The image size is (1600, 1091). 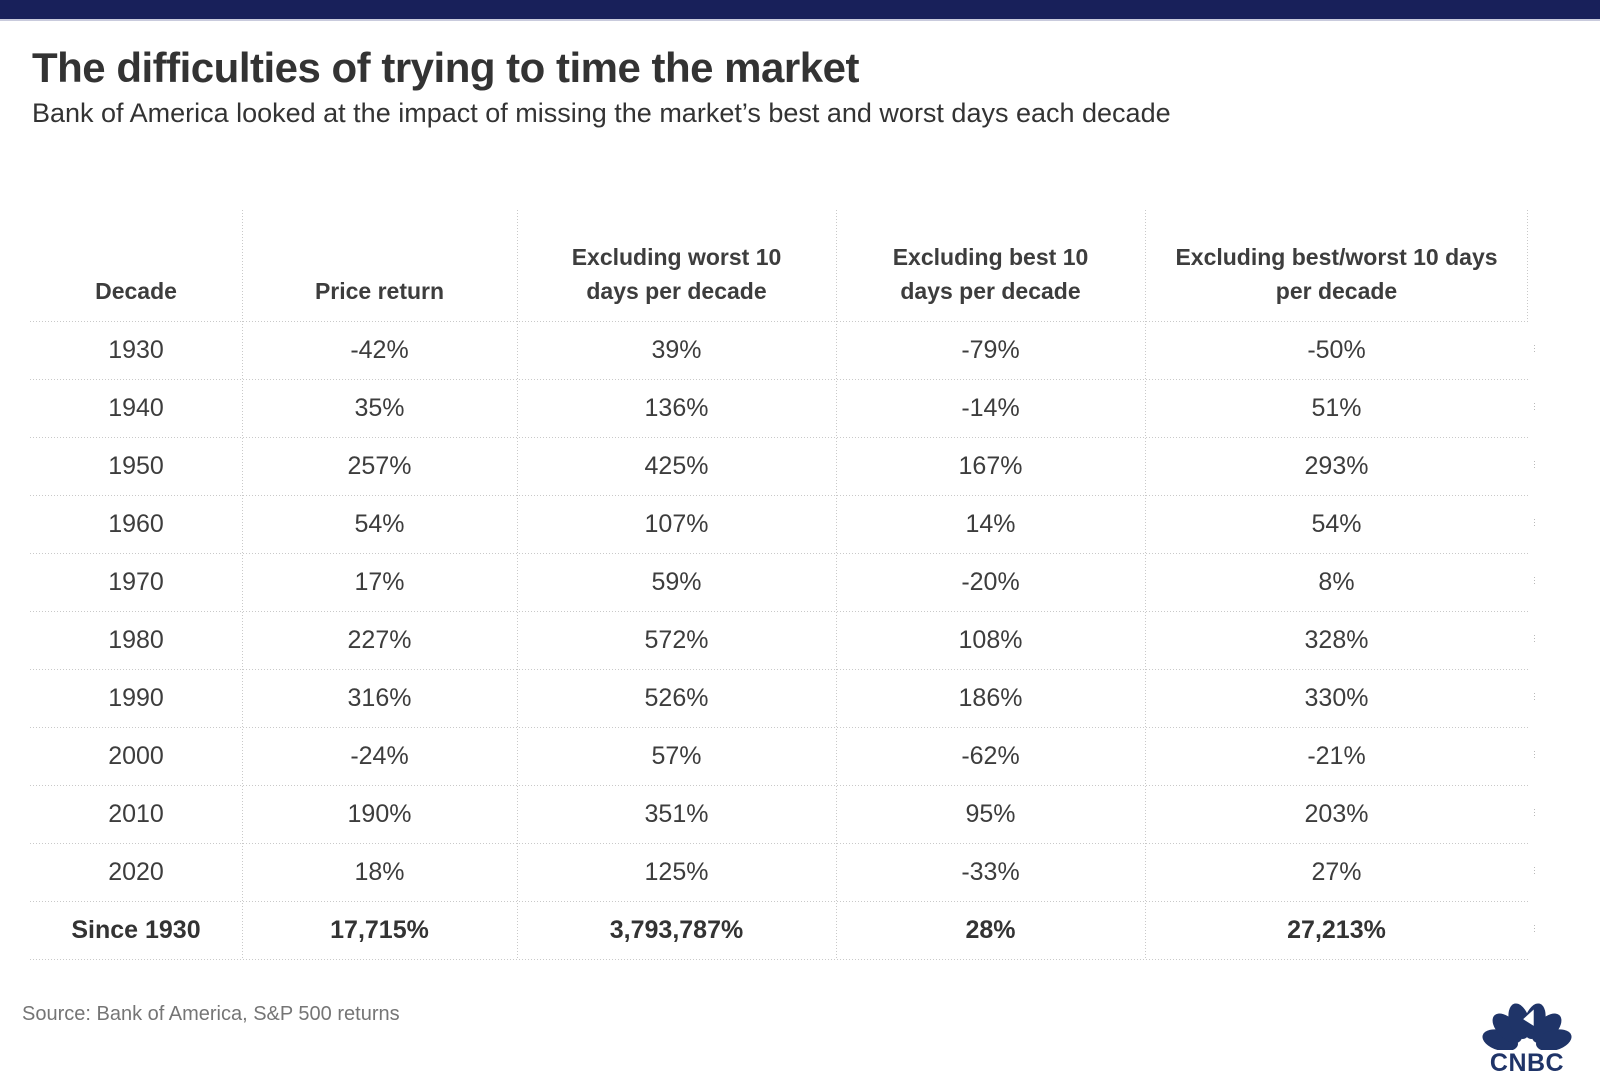 I want to click on table-cell: 293%, so click(x=1336, y=465).